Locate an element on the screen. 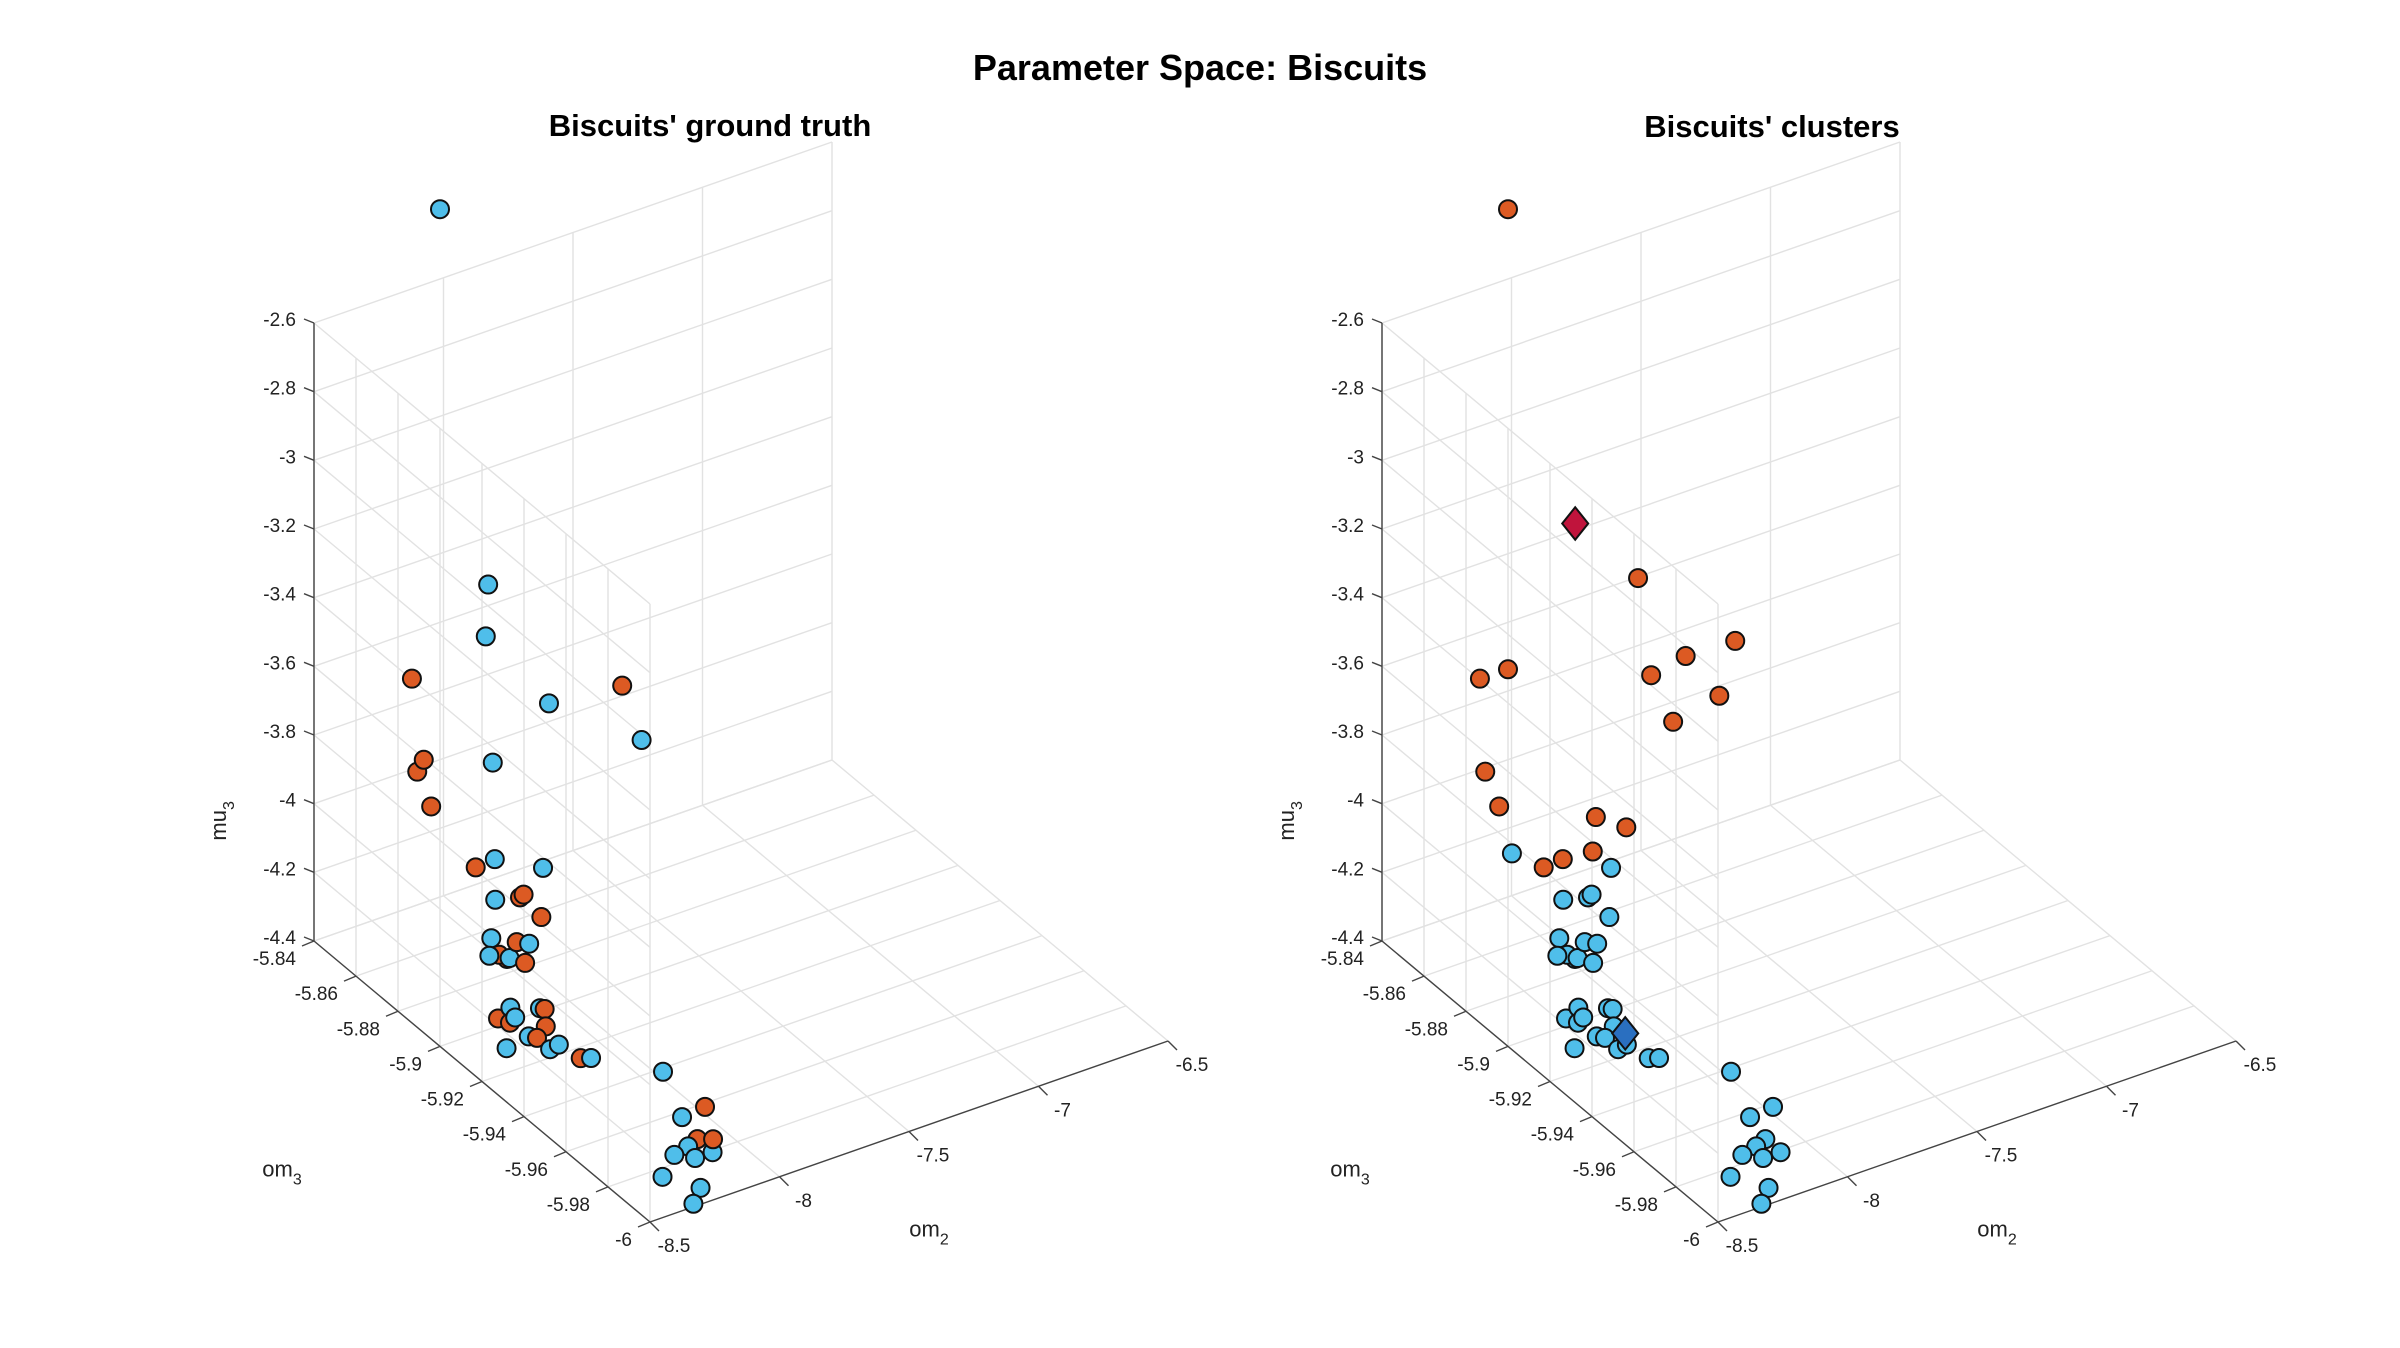 This screenshot has width=2400, height=1348. z-tick-label: -4.2 is located at coordinates (279, 869).